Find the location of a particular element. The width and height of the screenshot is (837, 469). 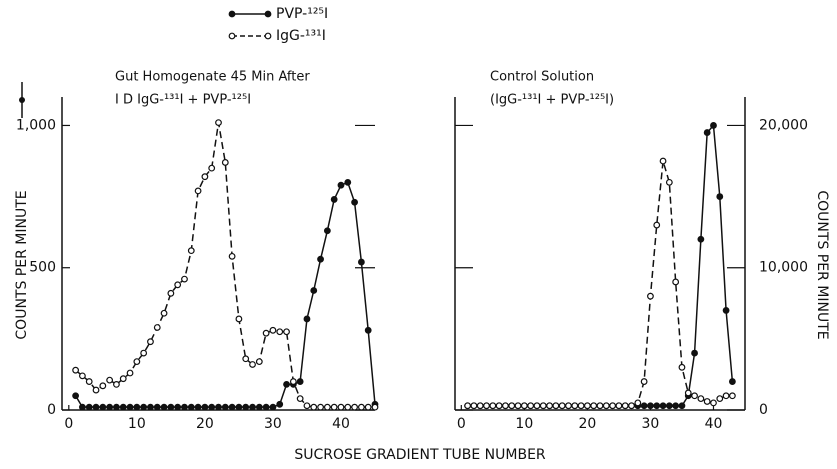

panel-title: Gut Homogenate 45 Min After is located at coordinates (212, 77).